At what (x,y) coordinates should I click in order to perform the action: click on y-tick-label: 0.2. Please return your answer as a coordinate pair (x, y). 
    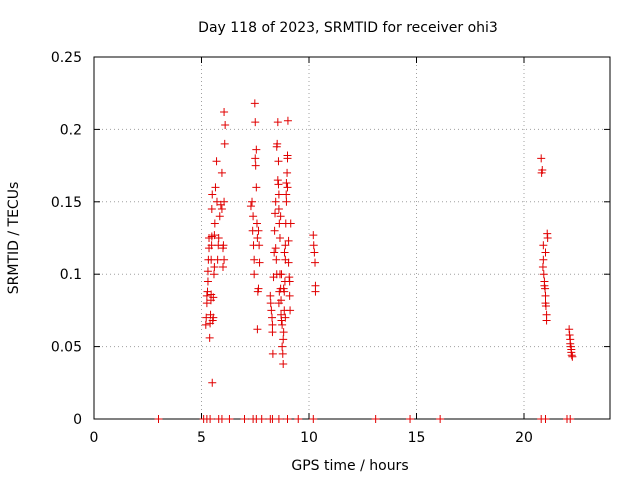
    Looking at the image, I should click on (71, 130).